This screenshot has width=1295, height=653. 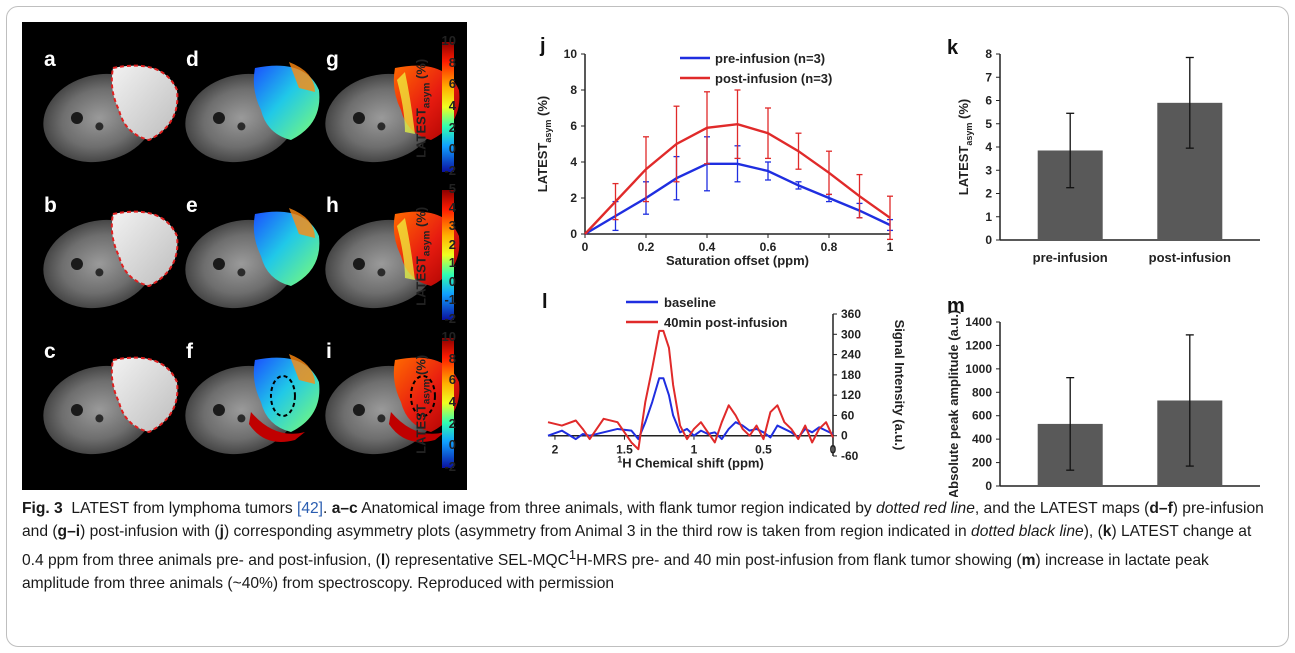 I want to click on legend-label: post-infusion (n=3), so click(x=773, y=78).